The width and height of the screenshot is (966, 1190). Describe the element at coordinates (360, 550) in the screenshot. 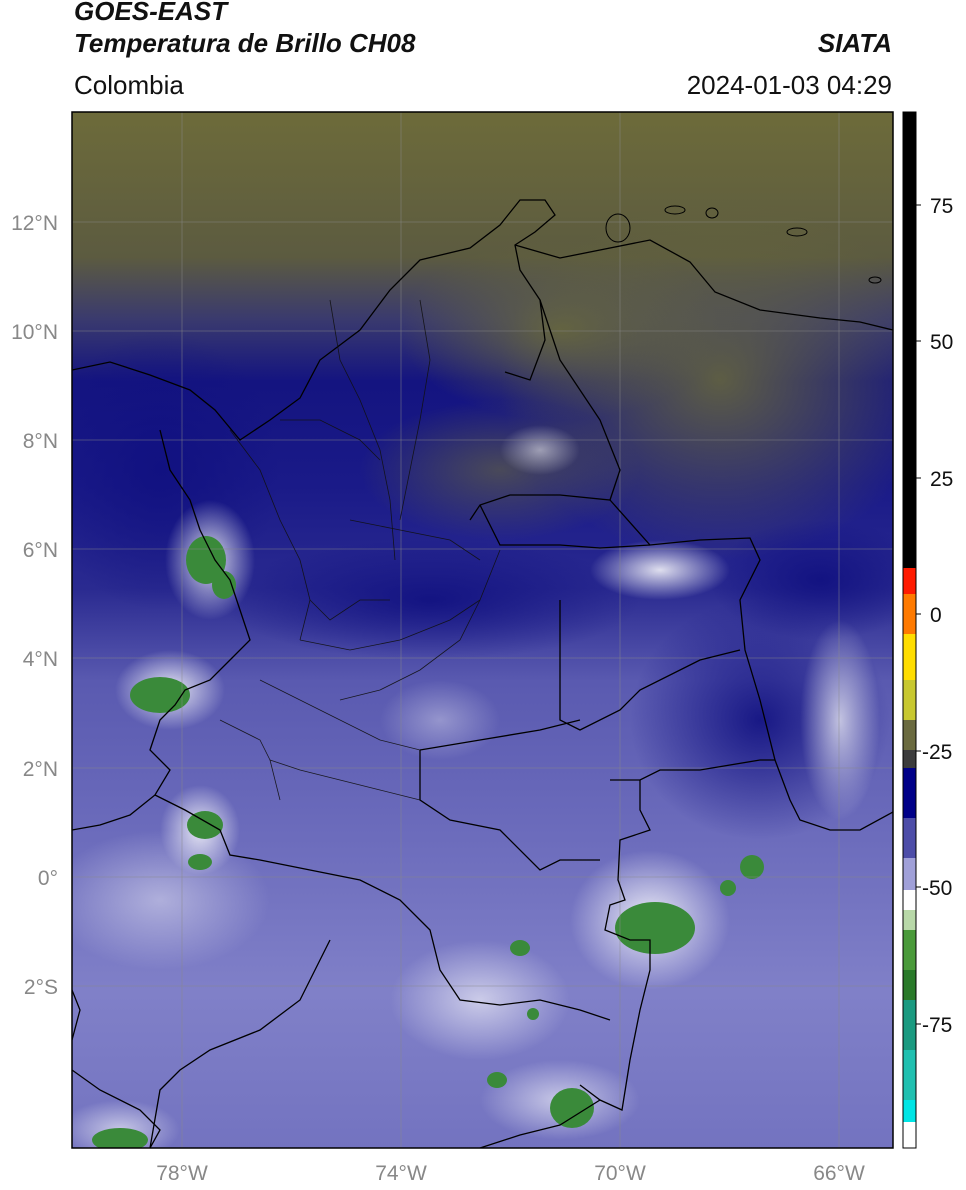

I see `department-borders` at that location.